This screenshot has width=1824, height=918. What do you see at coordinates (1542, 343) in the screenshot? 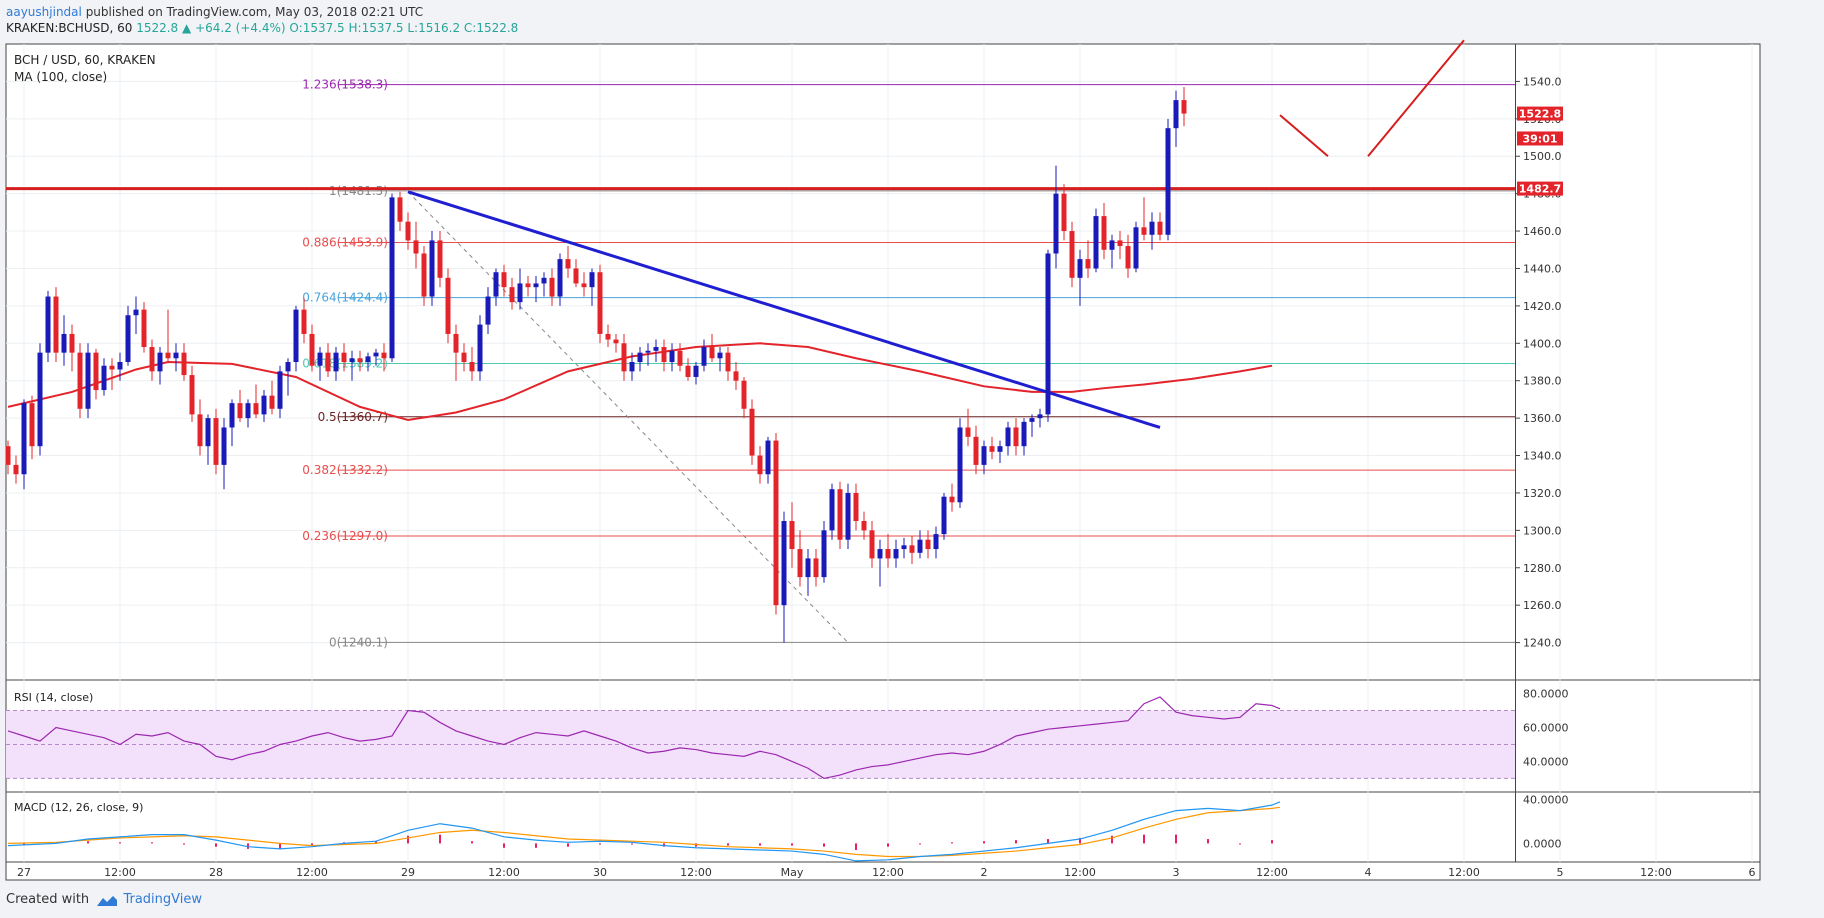
I see `y-tick-label: 1400.0` at bounding box center [1542, 343].